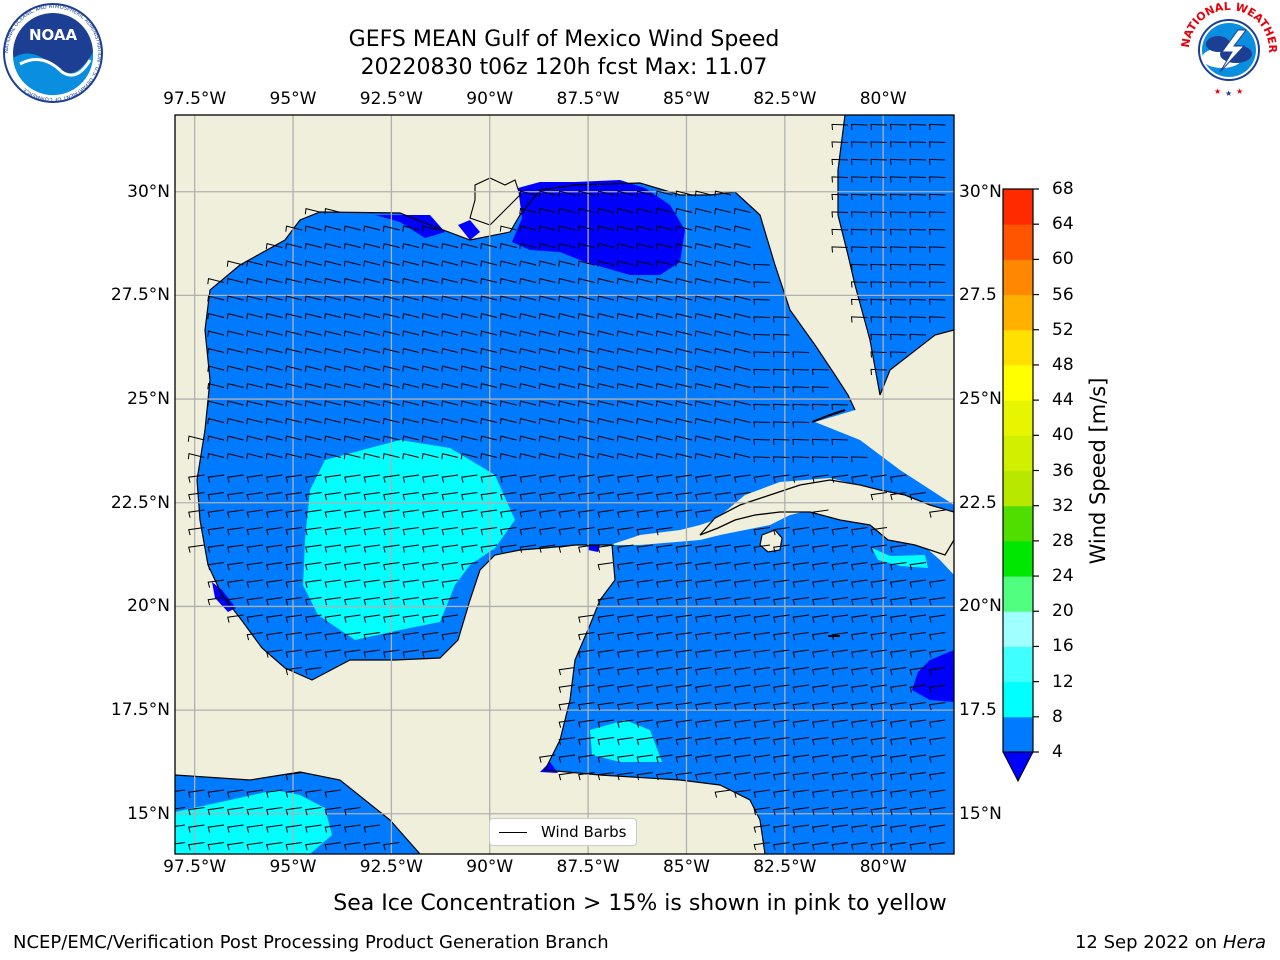 The height and width of the screenshot is (960, 1280). What do you see at coordinates (1063, 435) in the screenshot?
I see `colorbar-tick-label: 40` at bounding box center [1063, 435].